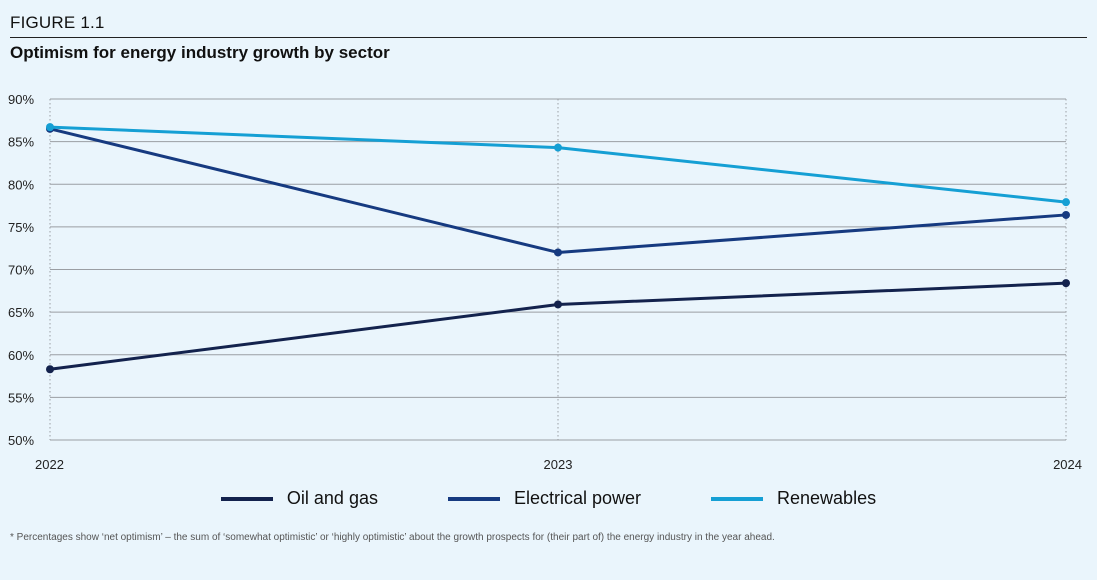 The height and width of the screenshot is (580, 1097). Describe the element at coordinates (827, 498) in the screenshot. I see `legend-label: Renewables` at that location.